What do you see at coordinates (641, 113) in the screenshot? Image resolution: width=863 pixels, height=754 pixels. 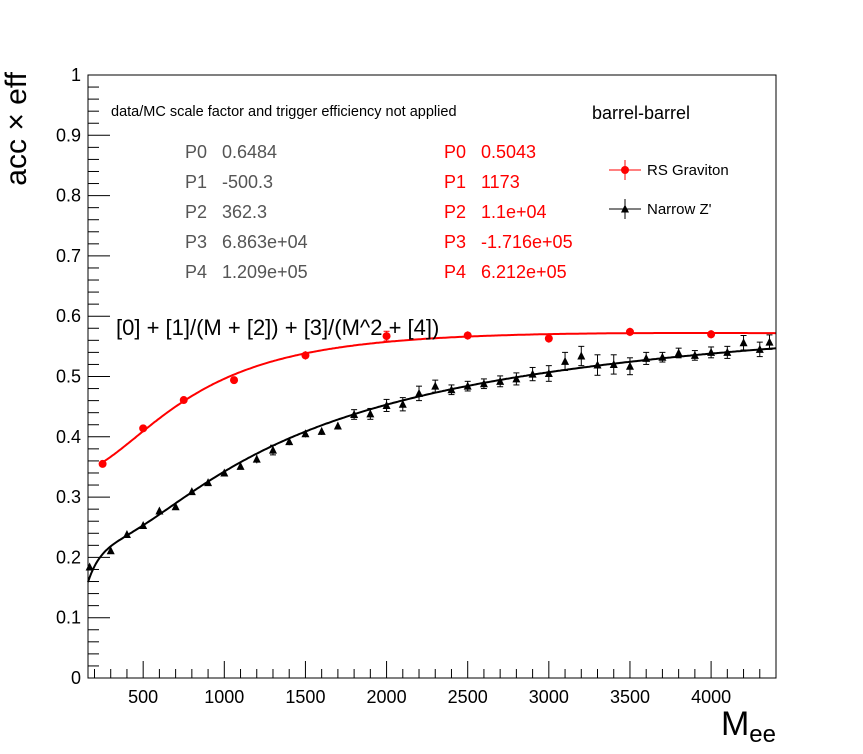 I see `category-label: barrel-barrel` at bounding box center [641, 113].